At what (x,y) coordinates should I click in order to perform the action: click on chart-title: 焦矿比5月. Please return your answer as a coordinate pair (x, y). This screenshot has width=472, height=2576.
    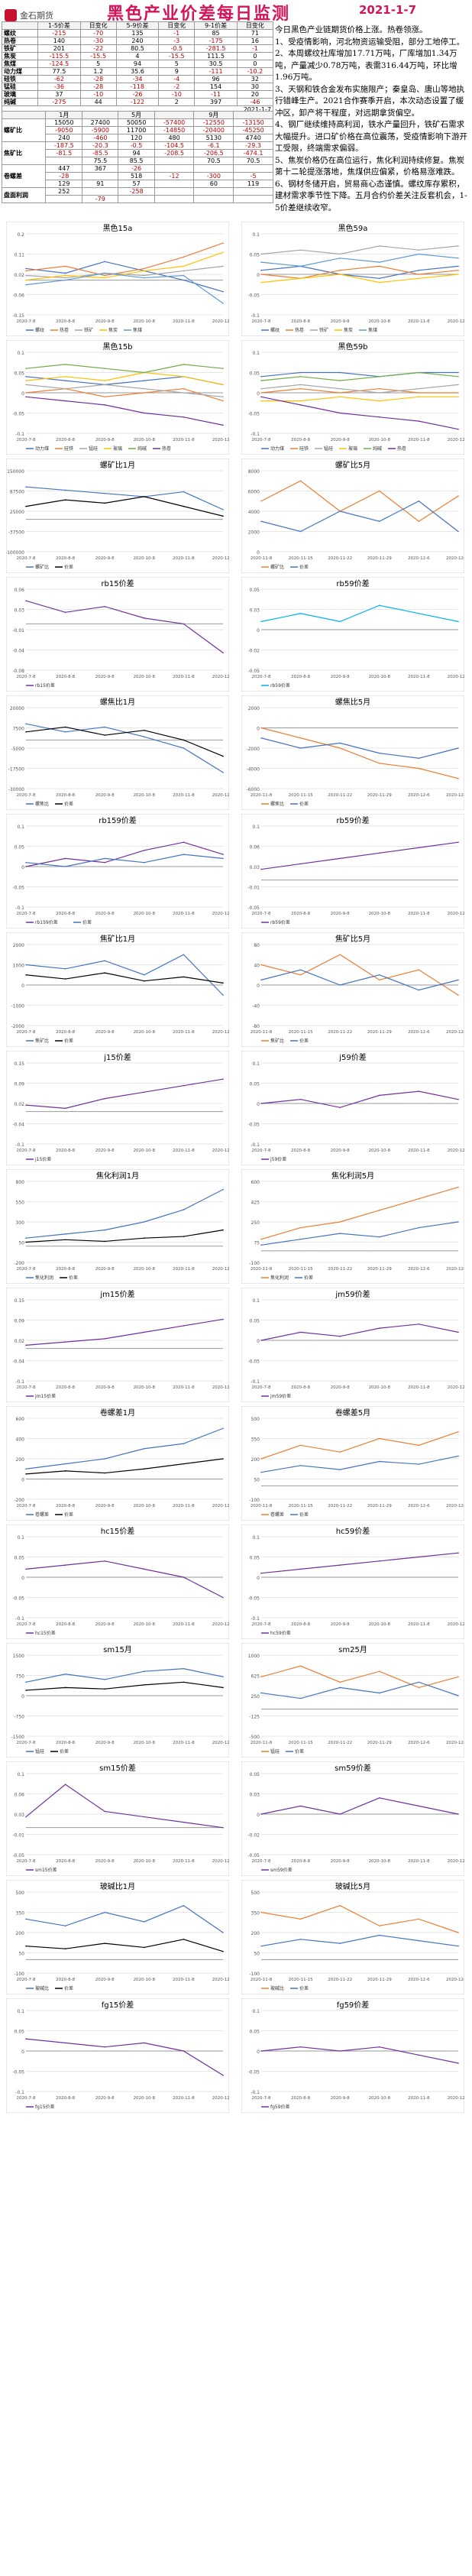
    Looking at the image, I should click on (352, 939).